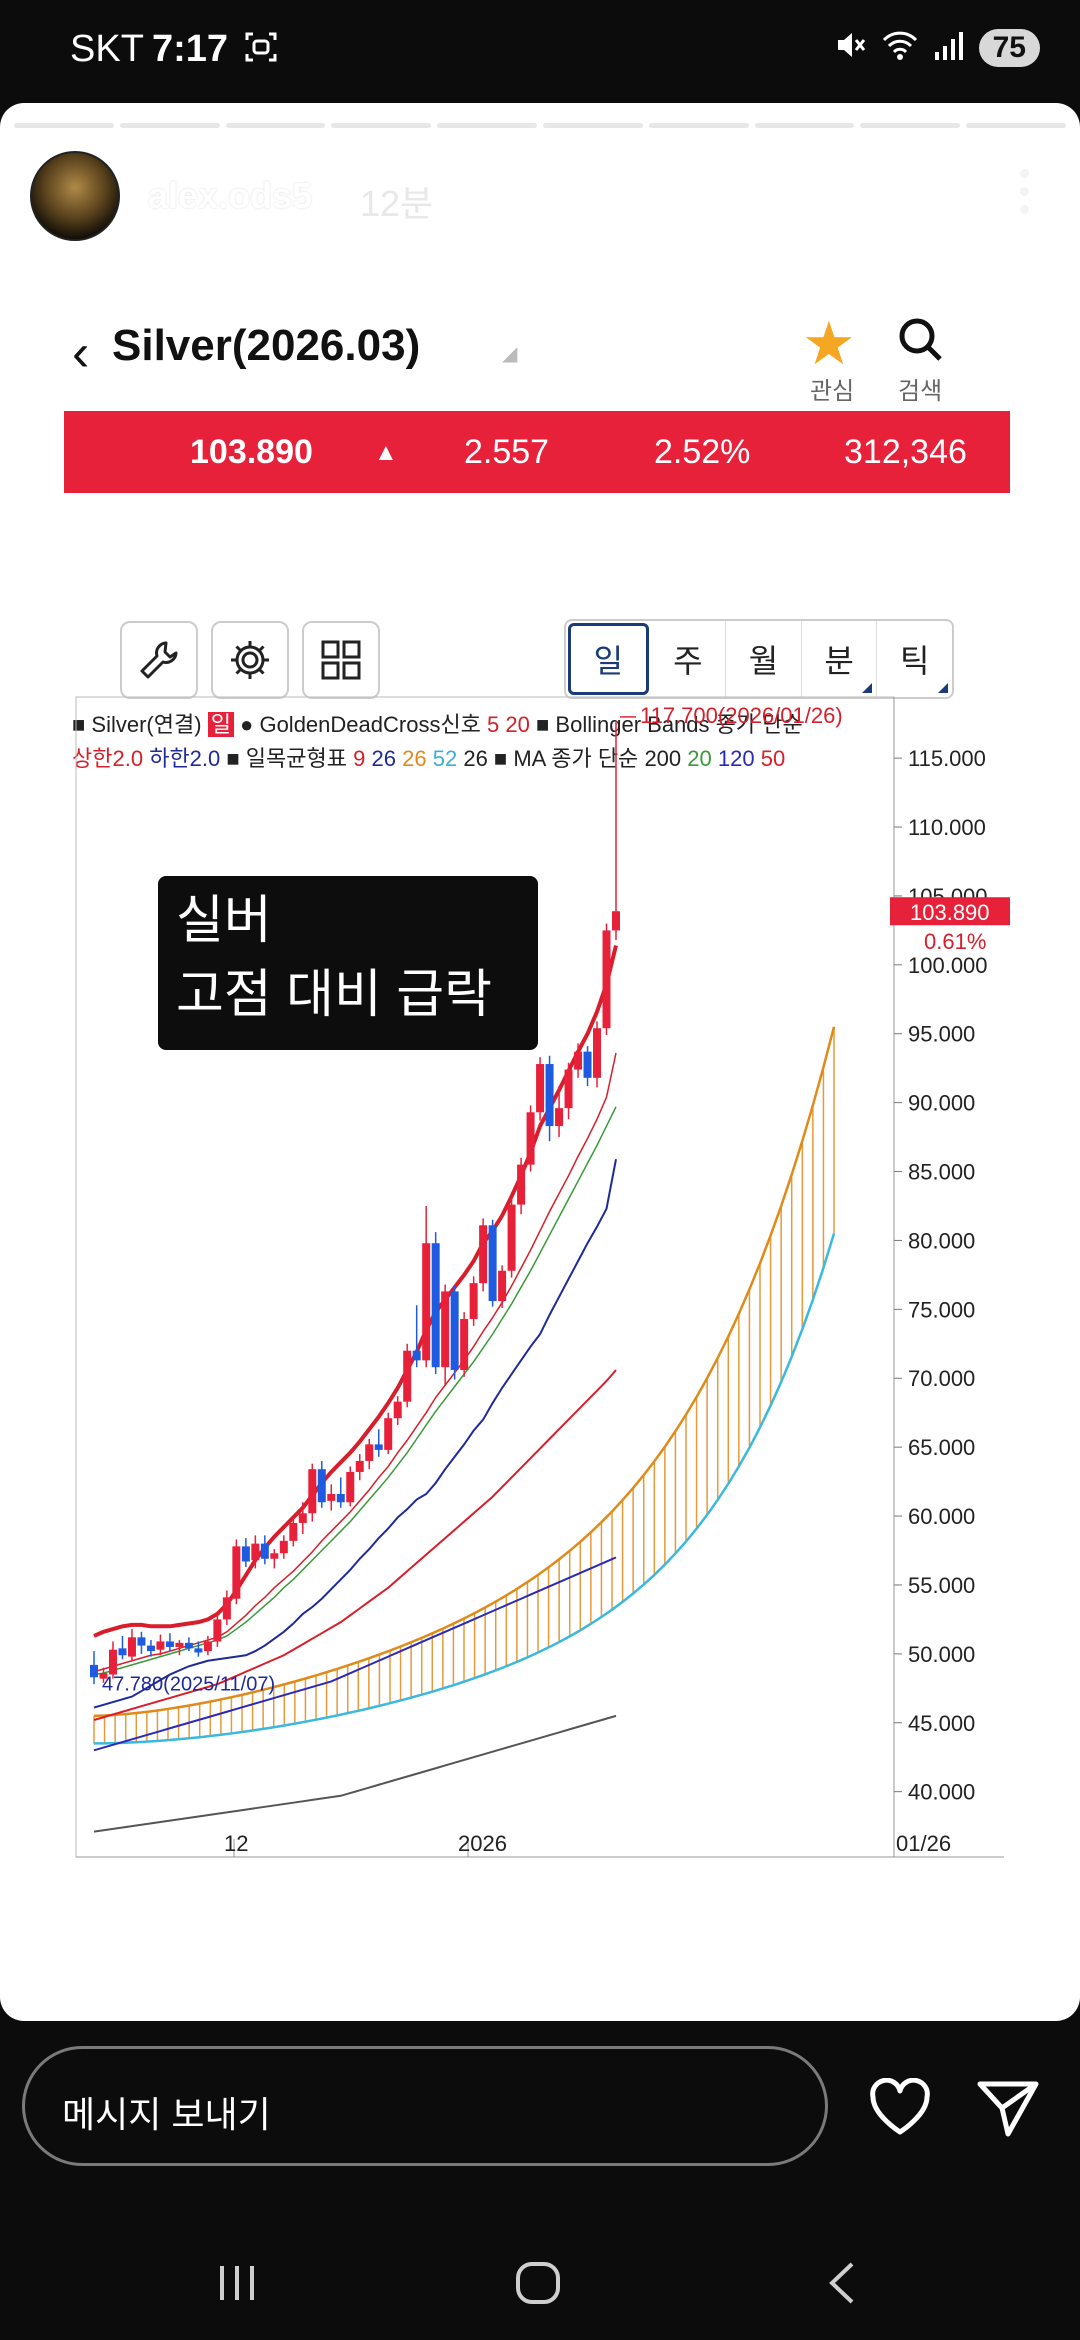 The width and height of the screenshot is (1080, 2340). I want to click on layout-grid-button, so click(341, 660).